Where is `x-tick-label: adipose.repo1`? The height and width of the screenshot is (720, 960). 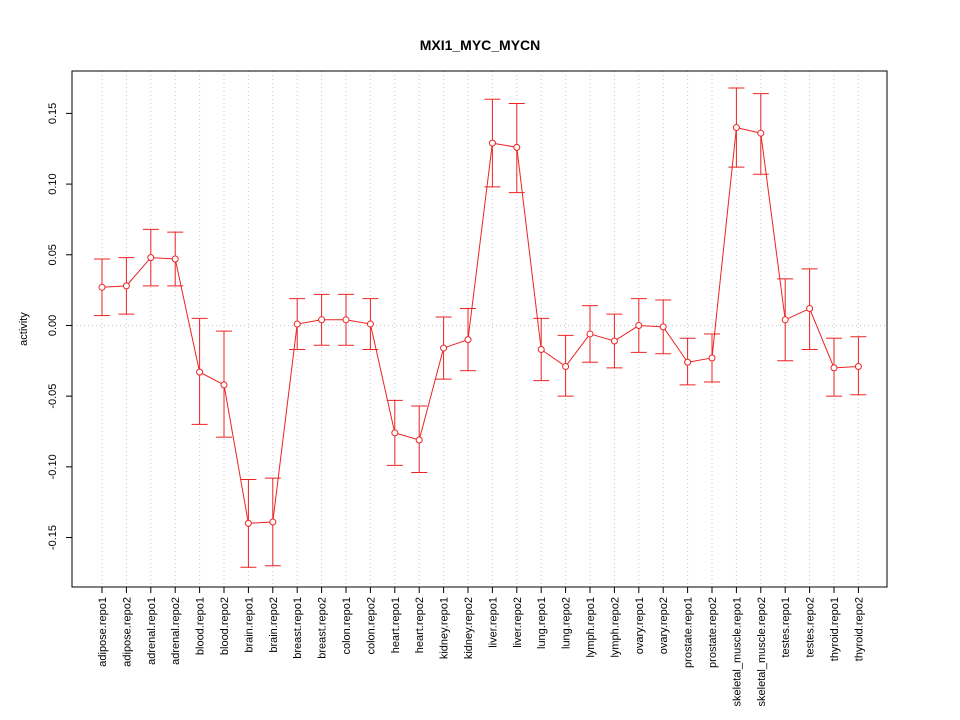
x-tick-label: adipose.repo1 is located at coordinates (103, 632).